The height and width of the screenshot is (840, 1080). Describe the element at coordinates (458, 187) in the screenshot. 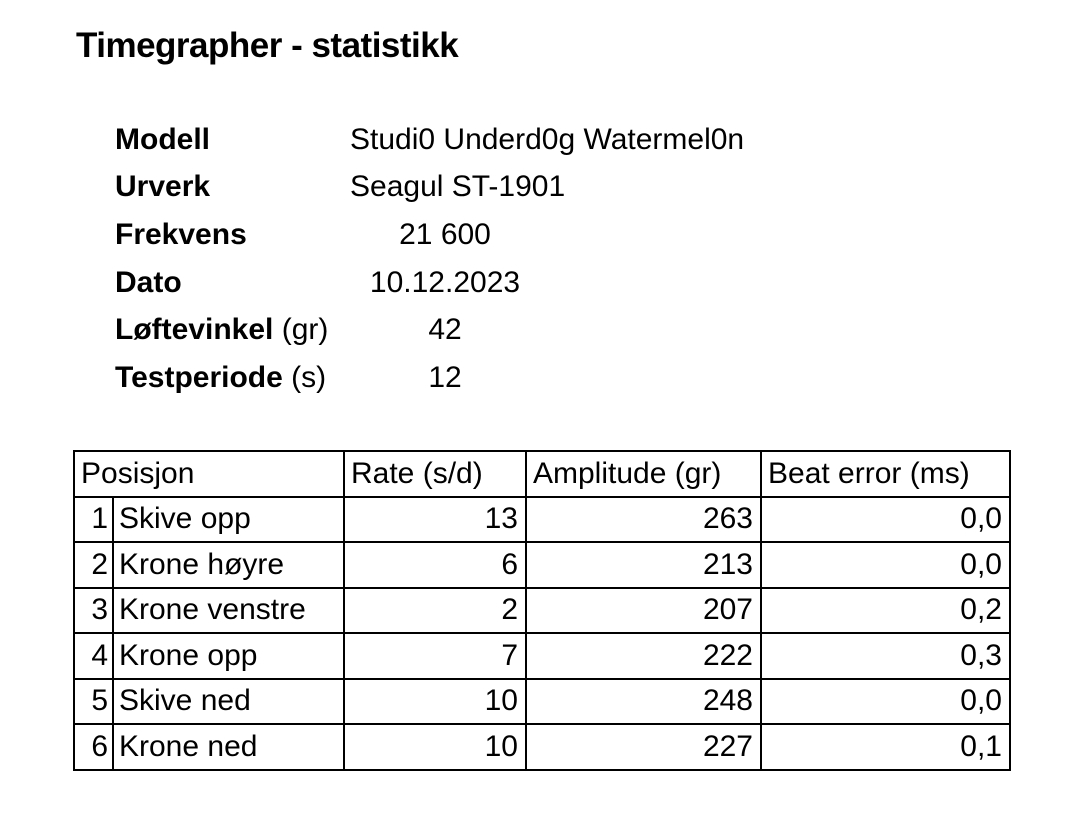

I see `metadata-value: Seagul ST-1901` at that location.